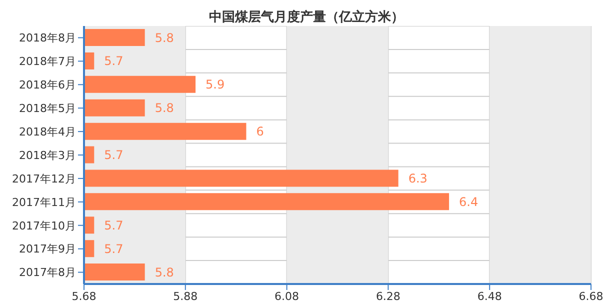 The image size is (613, 307). What do you see at coordinates (47, 85) in the screenshot?
I see `y-tick-label: 2018年6月` at bounding box center [47, 85].